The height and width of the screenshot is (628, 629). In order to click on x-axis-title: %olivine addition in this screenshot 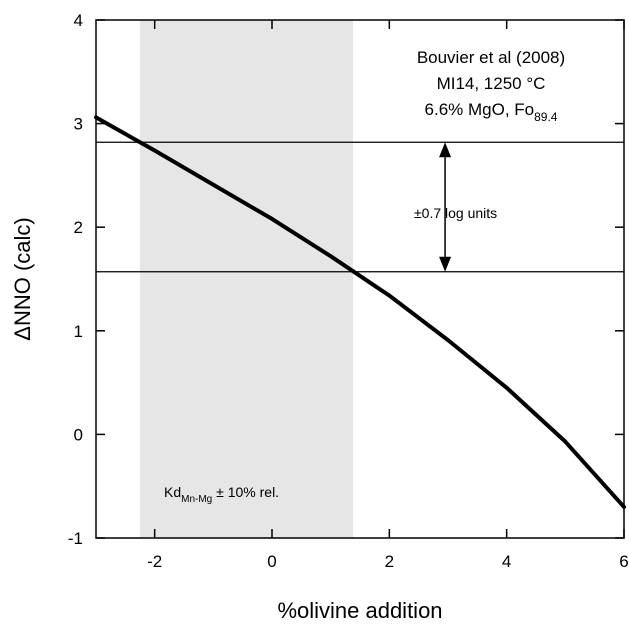, I will do `click(359, 610)`.